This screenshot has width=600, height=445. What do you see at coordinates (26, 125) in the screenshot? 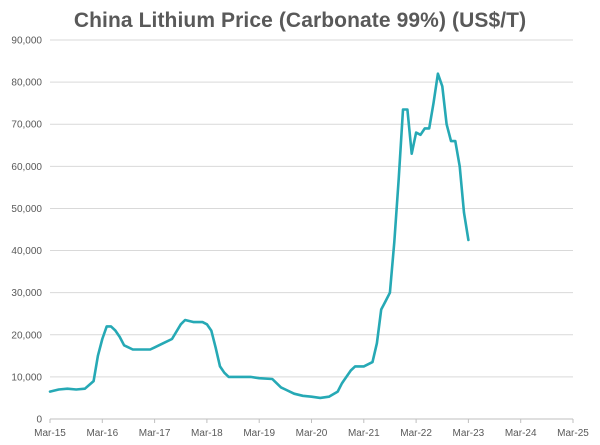
I see `y-tick-label: 70,000` at bounding box center [26, 125].